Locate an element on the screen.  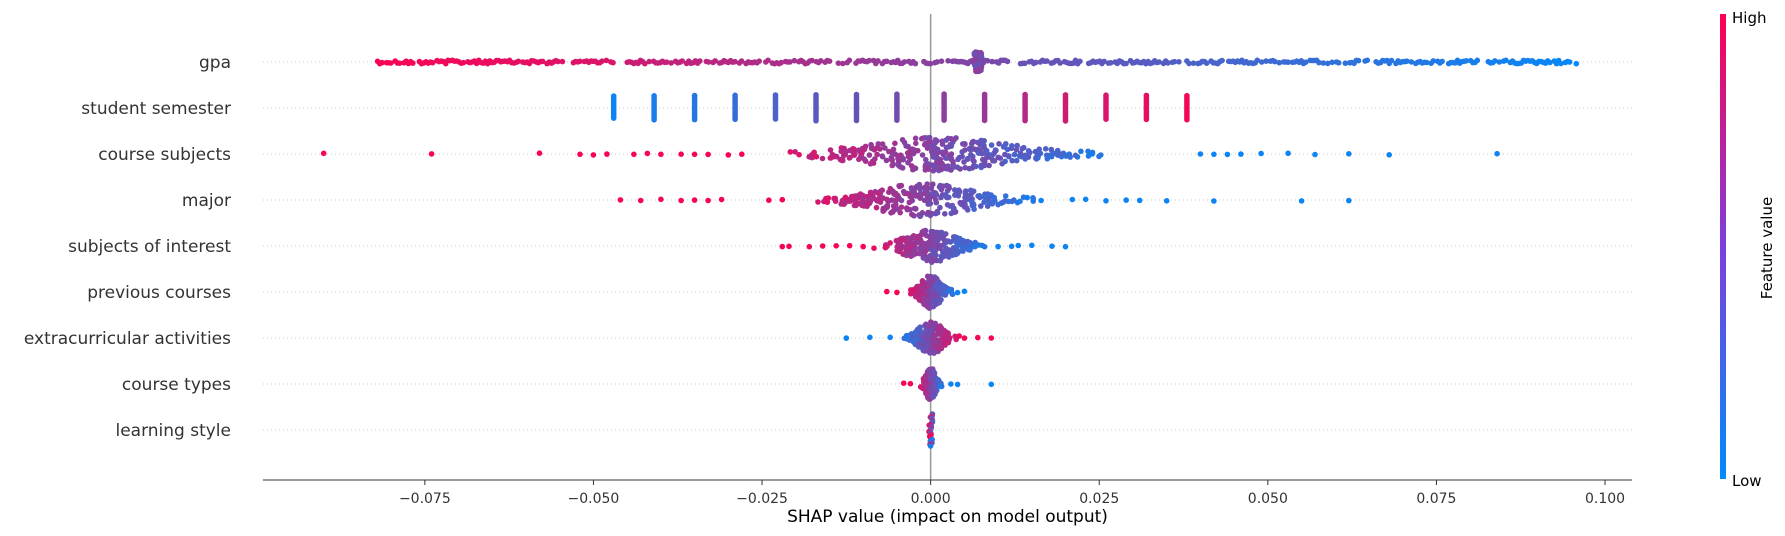
feature-label: subjects of interest is located at coordinates (149, 247).